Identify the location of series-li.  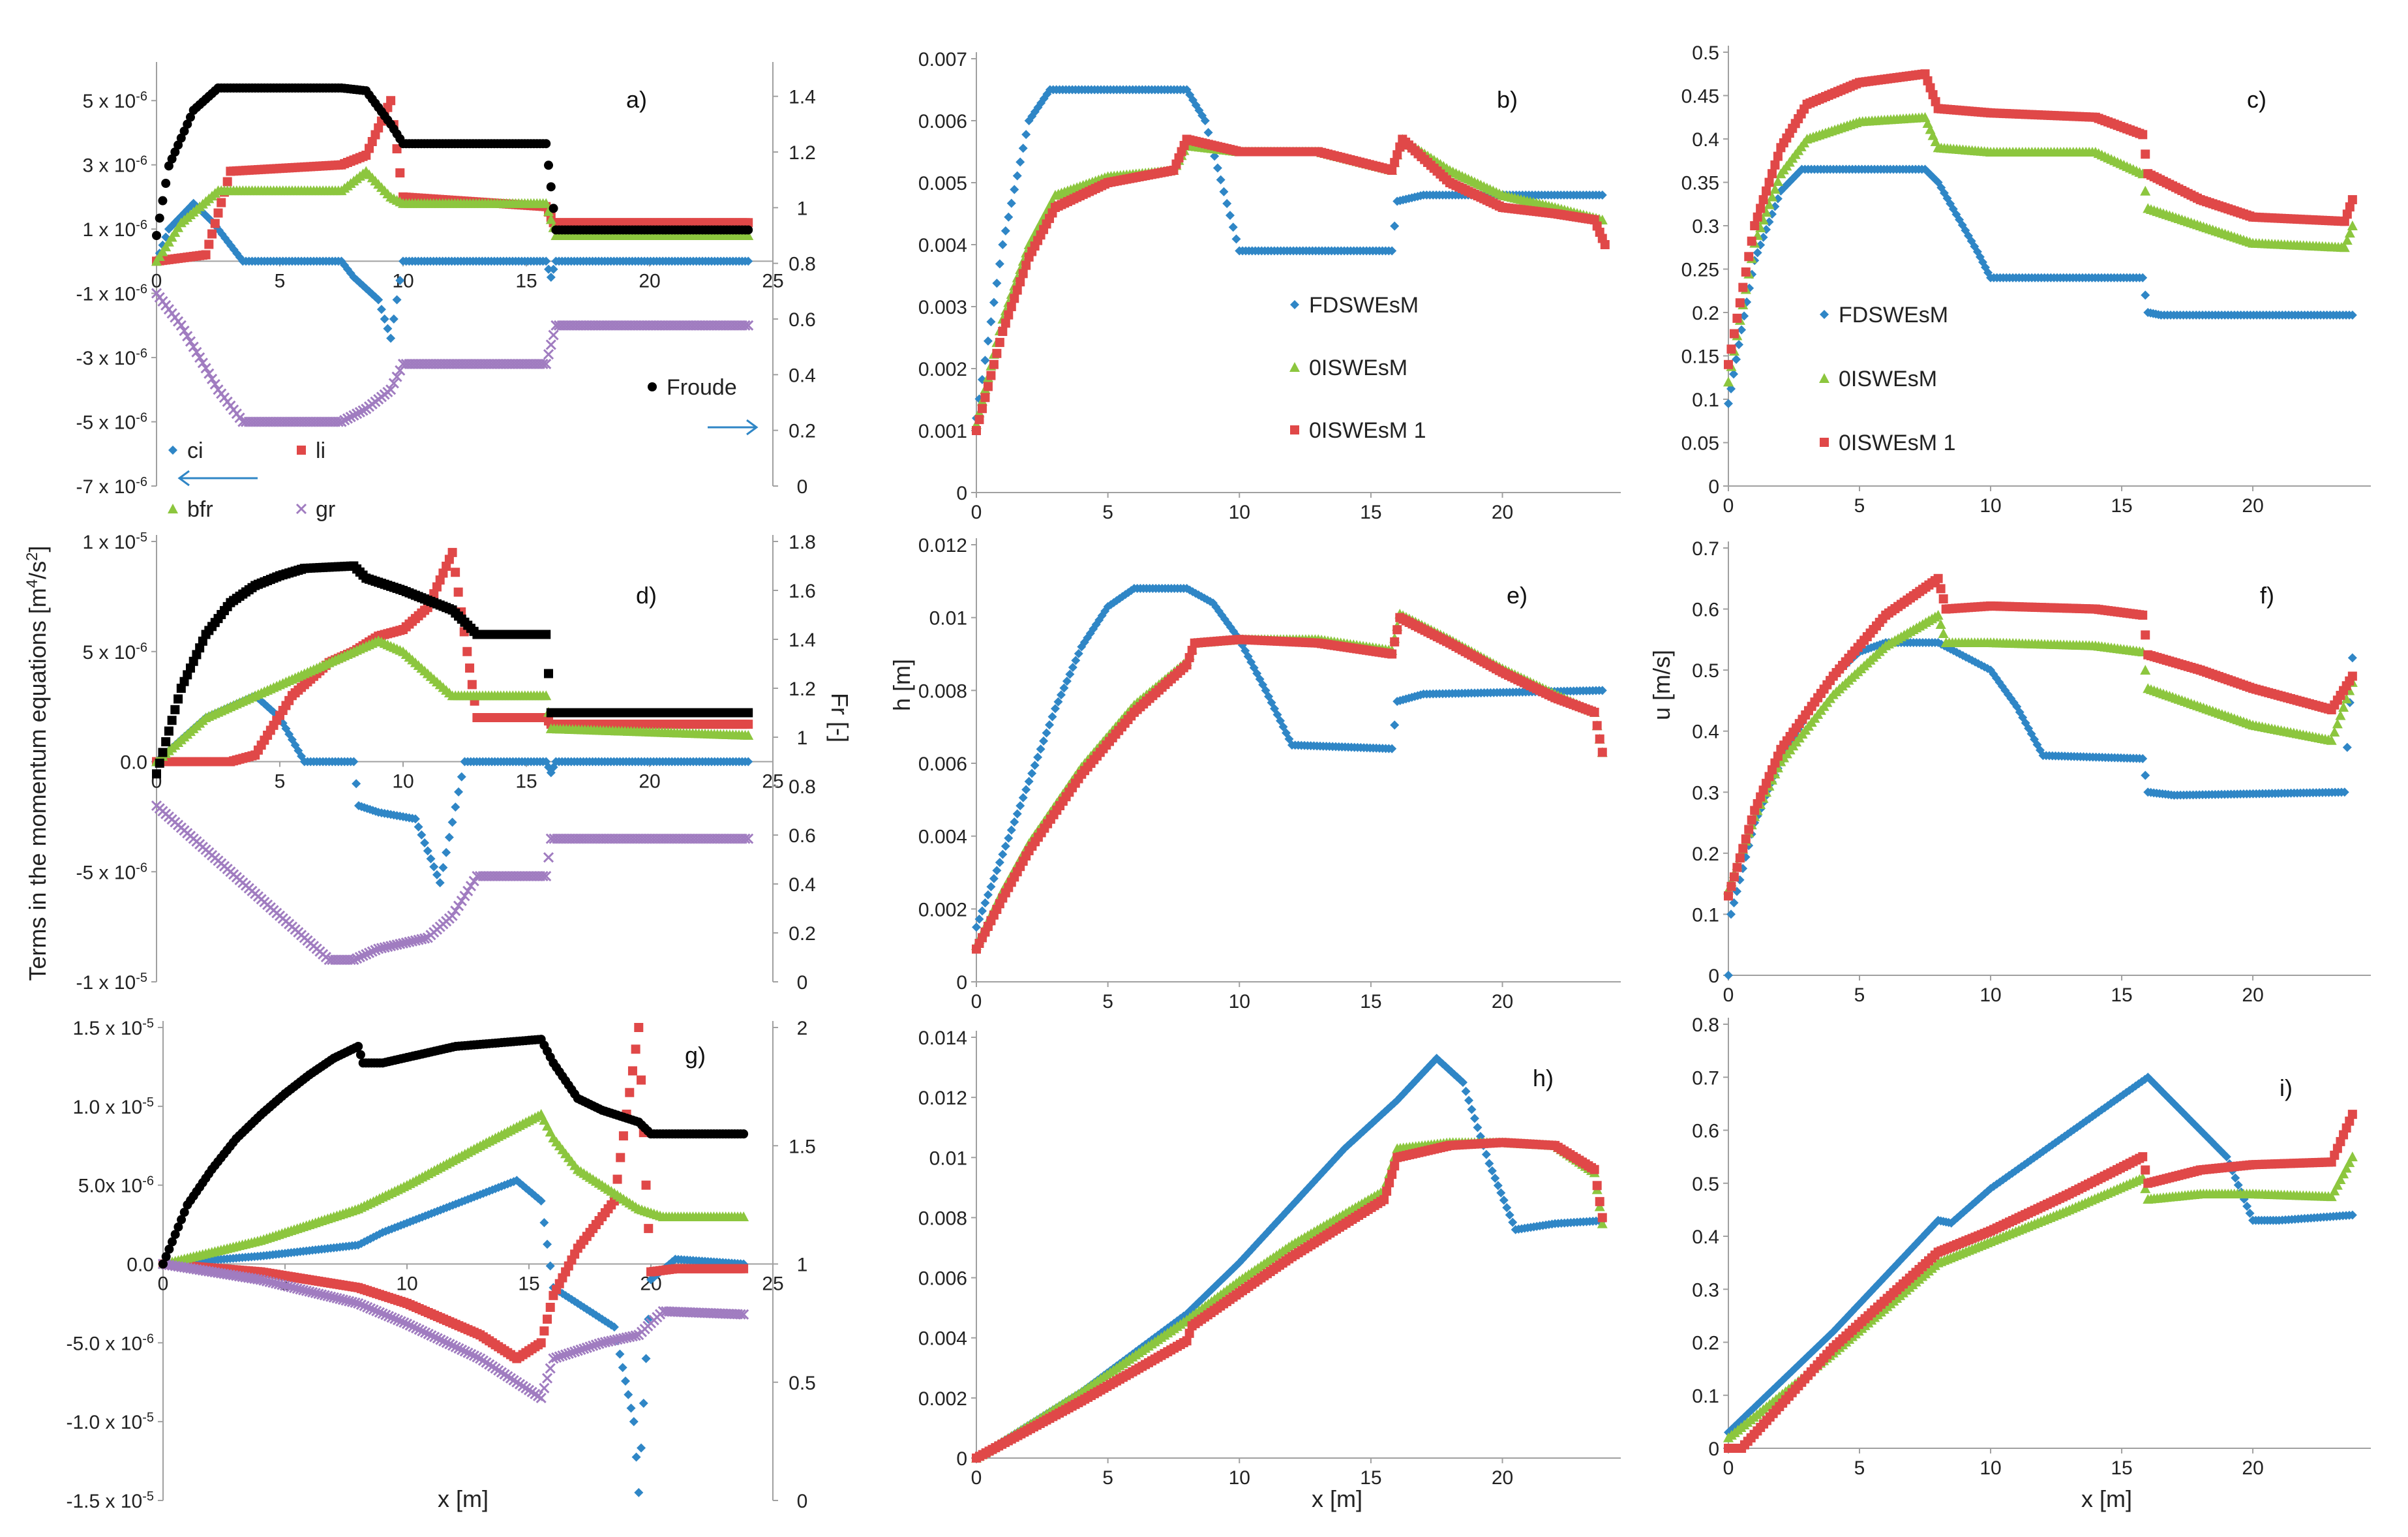
(453, 1193).